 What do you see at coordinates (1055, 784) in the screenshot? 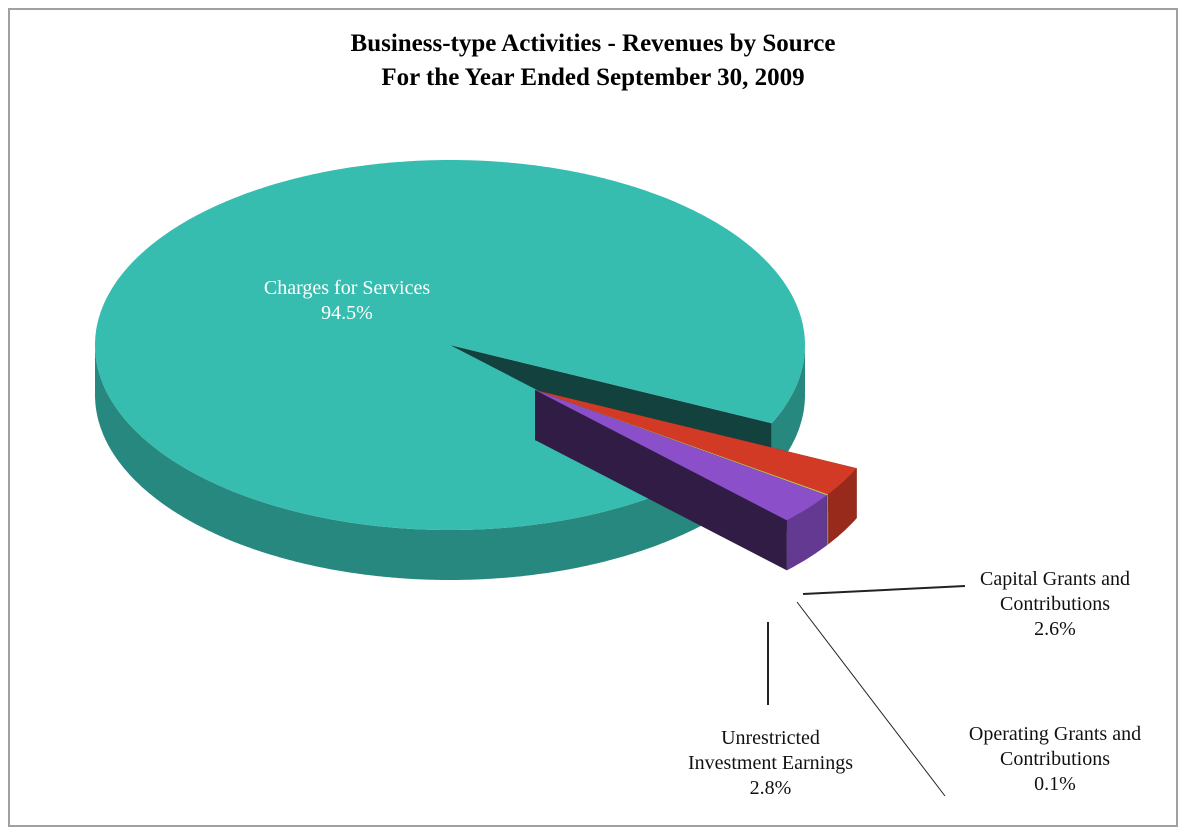
I see `value-label: 0.1%` at bounding box center [1055, 784].